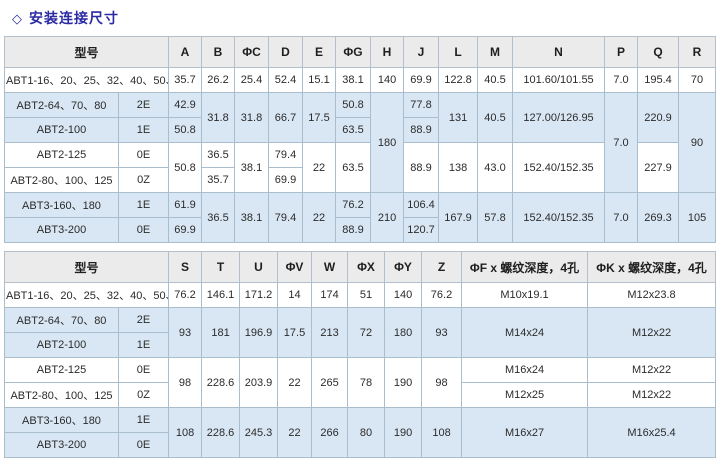 Image resolution: width=719 pixels, height=461 pixels. Describe the element at coordinates (495, 167) in the screenshot. I see `value-cell: 43.0` at that location.